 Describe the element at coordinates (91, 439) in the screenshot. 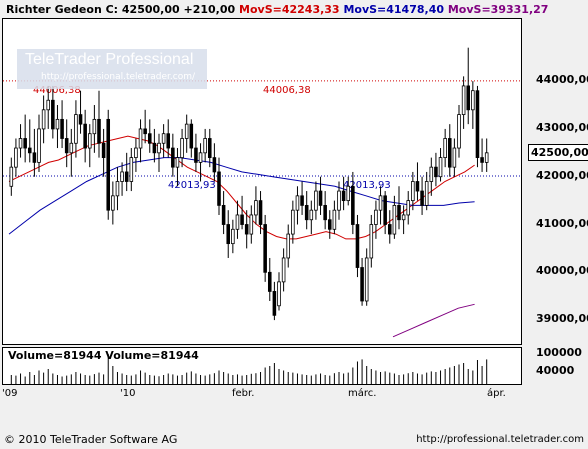

I see `copyright-text: © 2010 TeleTrader Software AG` at that location.